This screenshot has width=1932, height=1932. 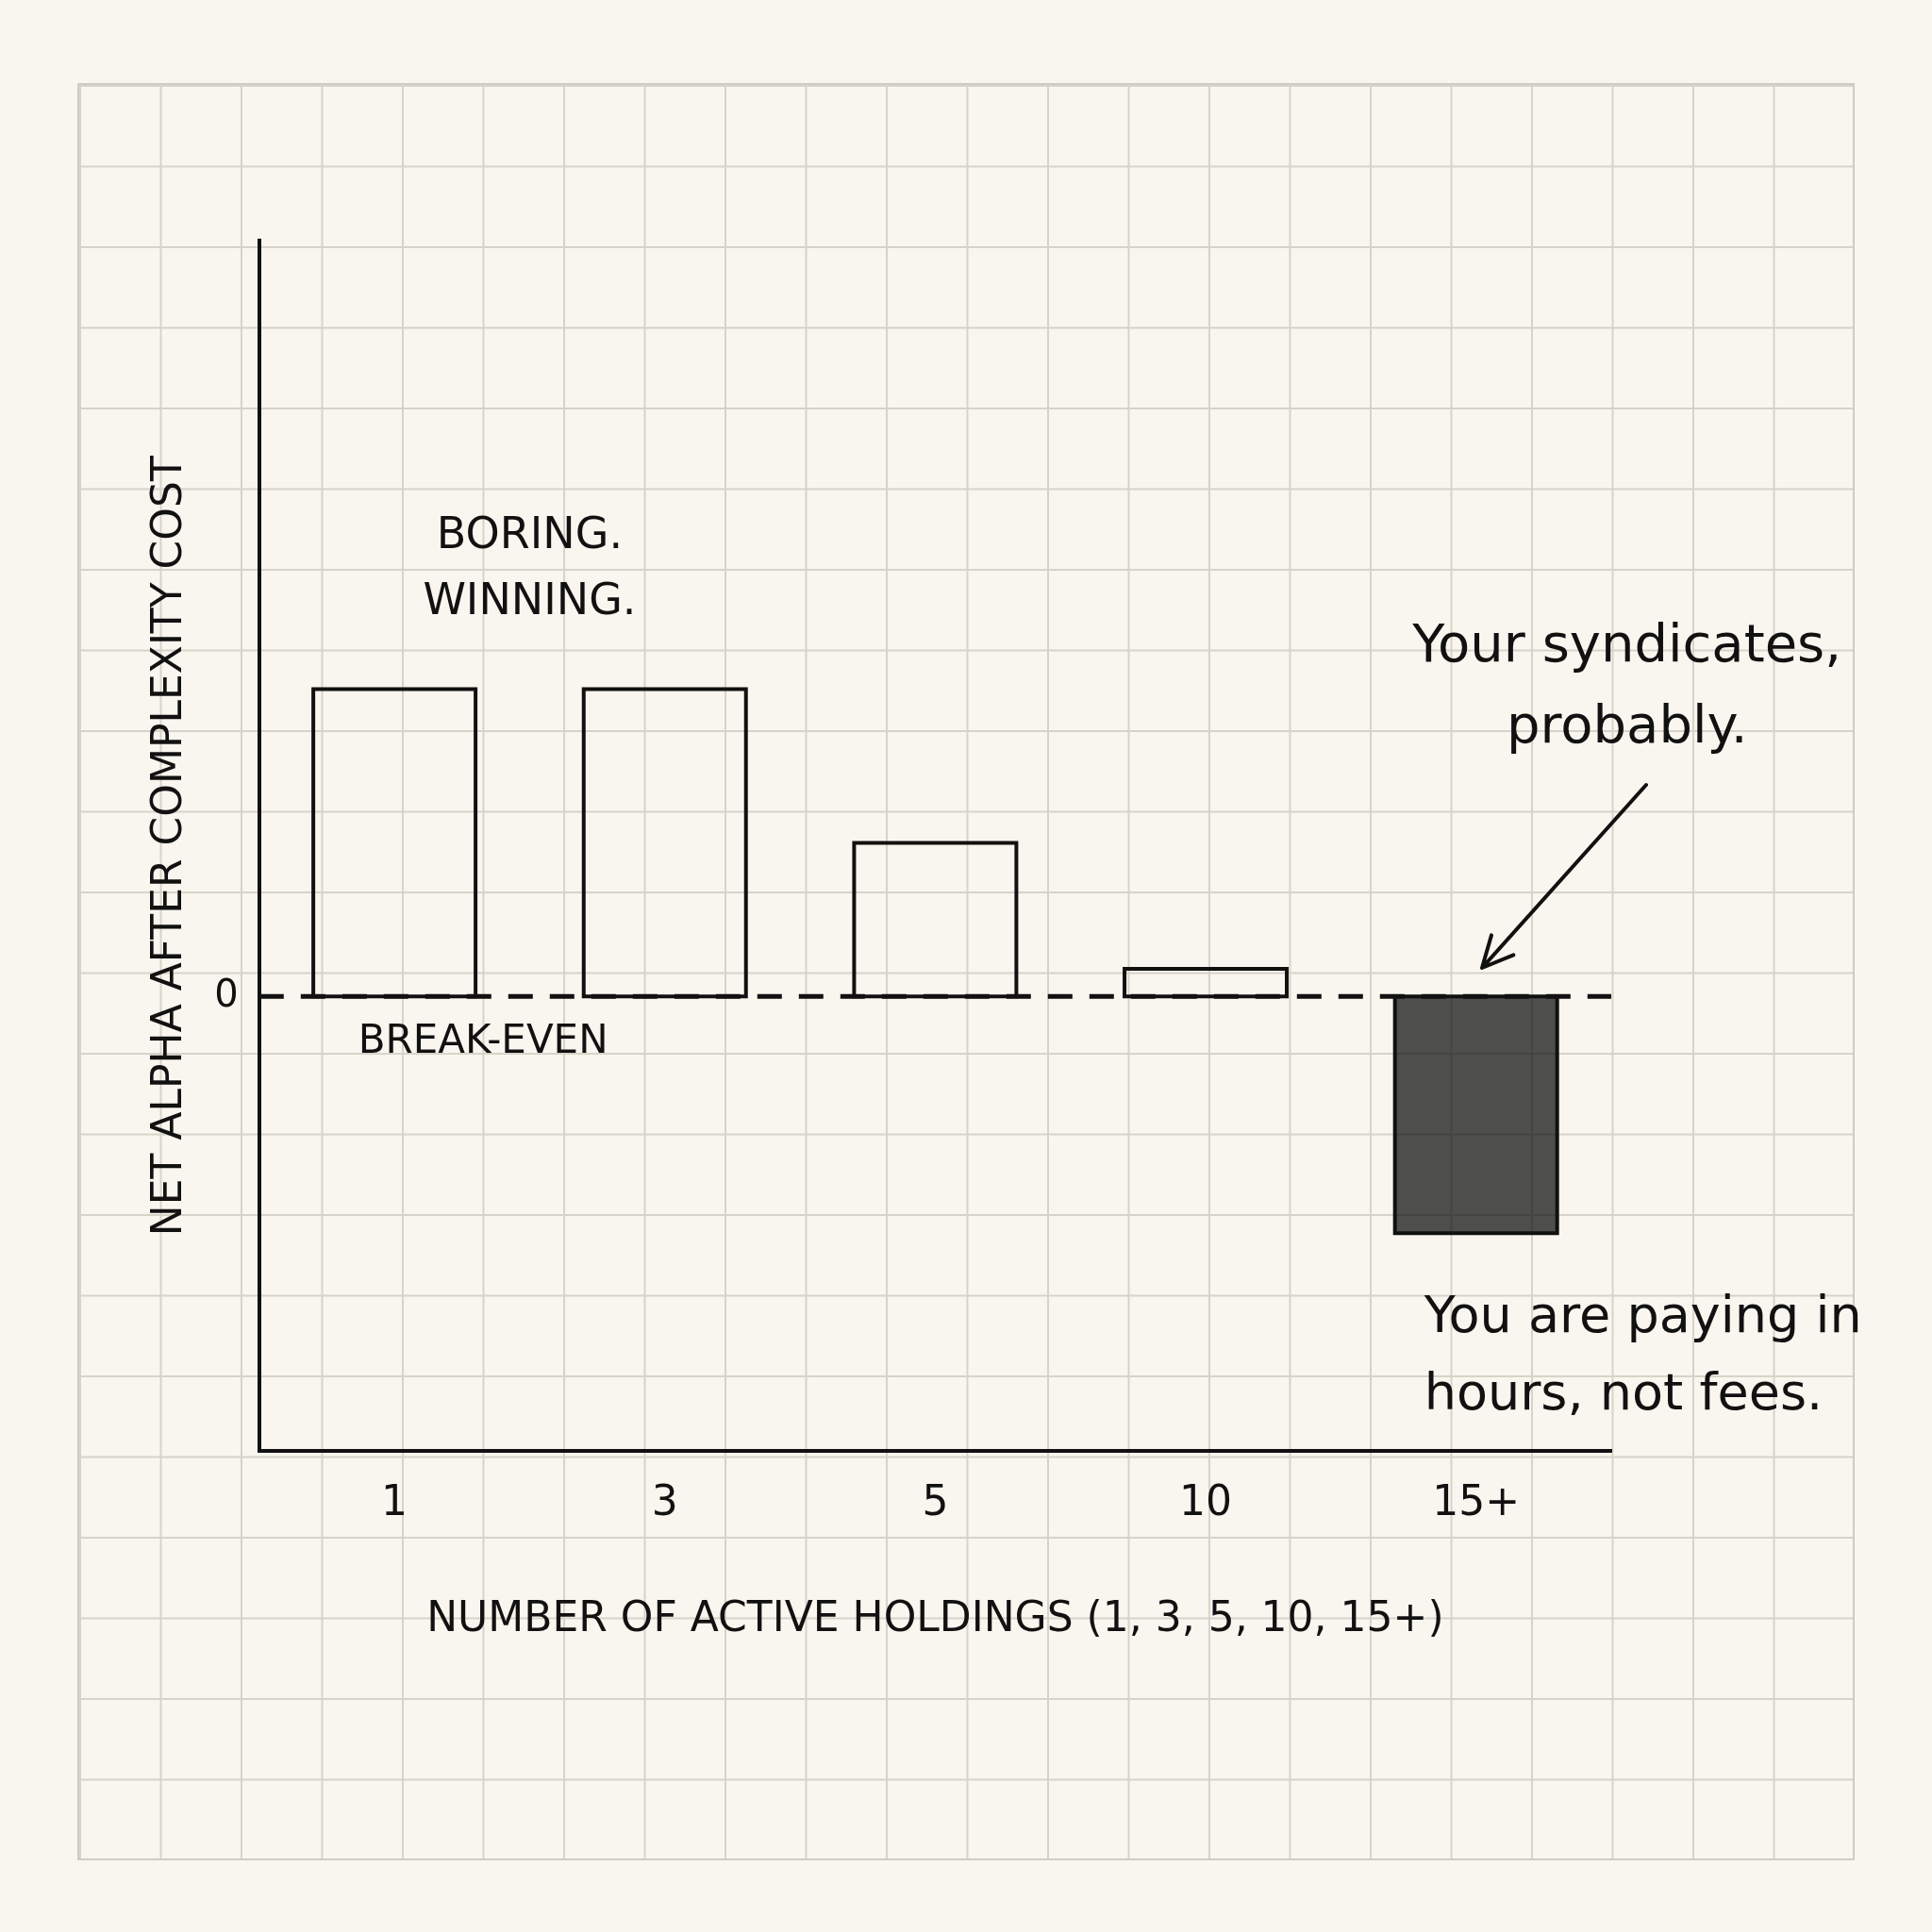 I want to click on ref-line-label: BREAK-EVEN, so click(x=483, y=1039).